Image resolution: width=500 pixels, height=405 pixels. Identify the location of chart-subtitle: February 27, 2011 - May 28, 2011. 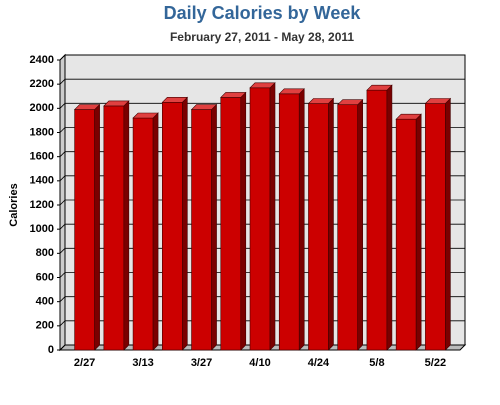
(262, 37).